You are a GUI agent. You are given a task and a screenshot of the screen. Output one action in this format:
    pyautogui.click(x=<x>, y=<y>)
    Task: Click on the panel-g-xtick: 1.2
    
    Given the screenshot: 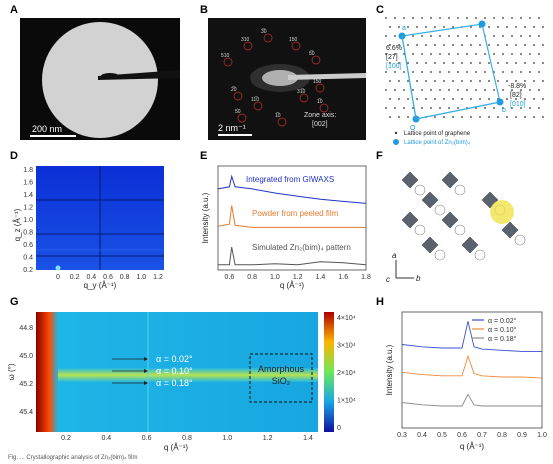 What is the action you would take?
    pyautogui.click(x=268, y=438)
    